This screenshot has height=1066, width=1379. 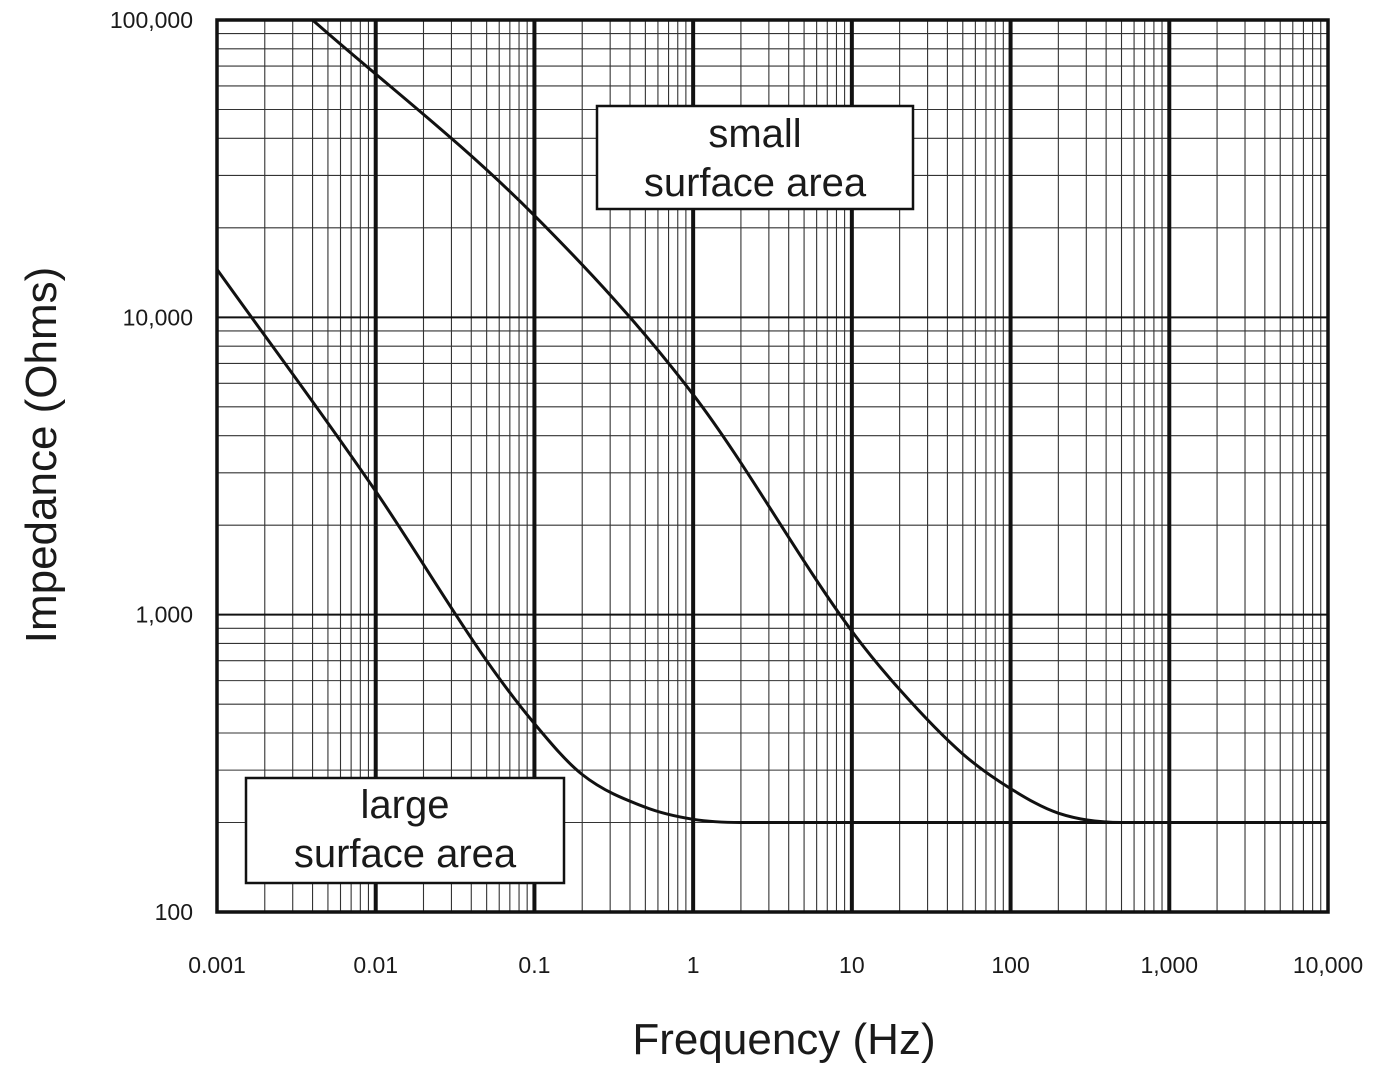 I want to click on annotation-small-line-2: surface area, so click(x=755, y=183).